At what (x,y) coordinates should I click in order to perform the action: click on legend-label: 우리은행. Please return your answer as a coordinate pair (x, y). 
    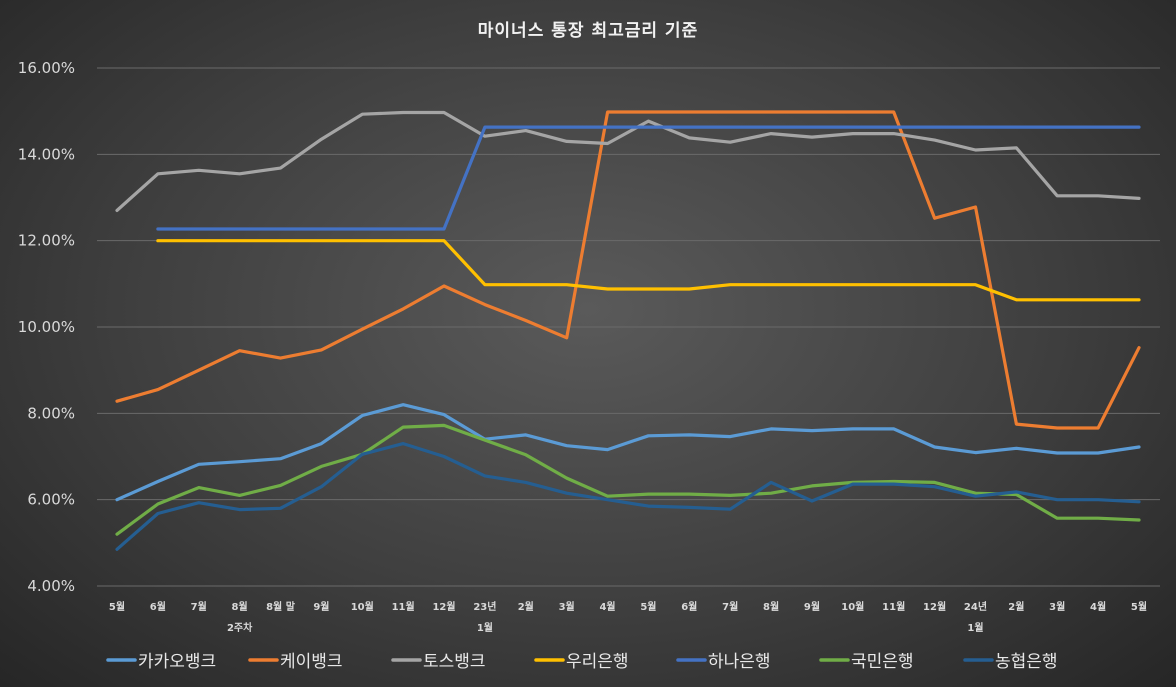
    Looking at the image, I should click on (597, 662).